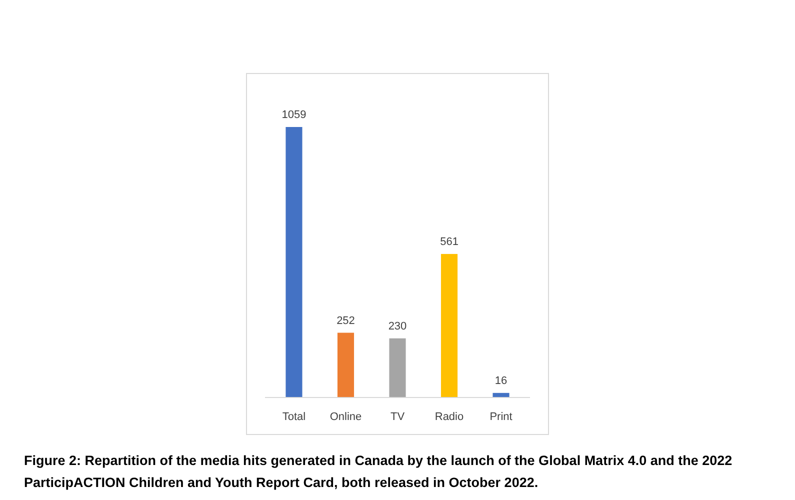  What do you see at coordinates (501, 380) in the screenshot?
I see `data-label: 16` at bounding box center [501, 380].